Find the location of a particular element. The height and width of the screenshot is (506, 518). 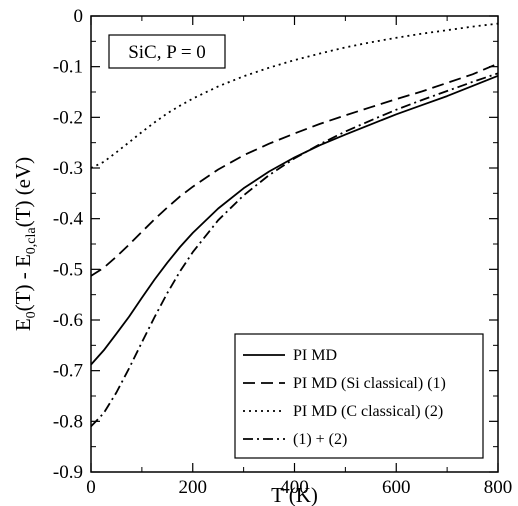

y-tick-label: -0.7 is located at coordinates (68, 371).